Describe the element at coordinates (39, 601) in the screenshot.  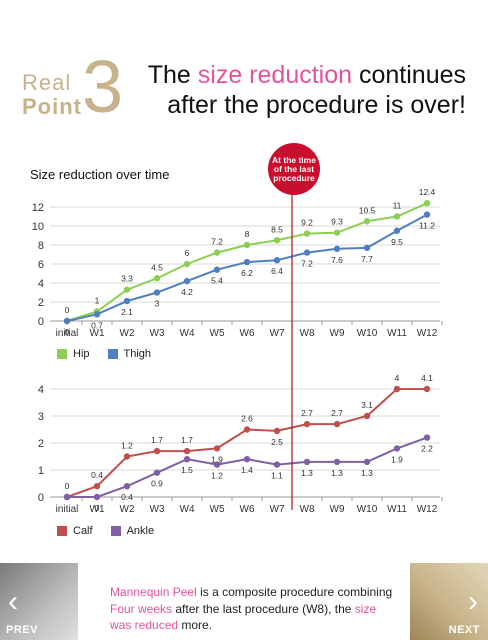
I see `prev-button: ‹ PREV` at that location.